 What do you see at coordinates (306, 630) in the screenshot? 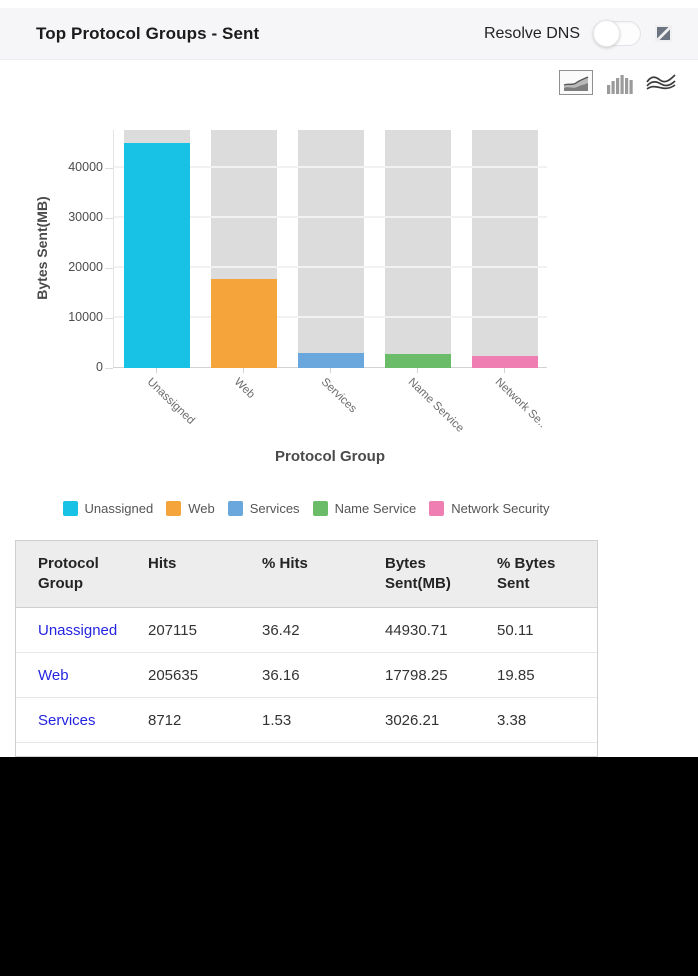
I see `table-row: Unassigned 207115 36.42 44930.71 50.11` at bounding box center [306, 630].